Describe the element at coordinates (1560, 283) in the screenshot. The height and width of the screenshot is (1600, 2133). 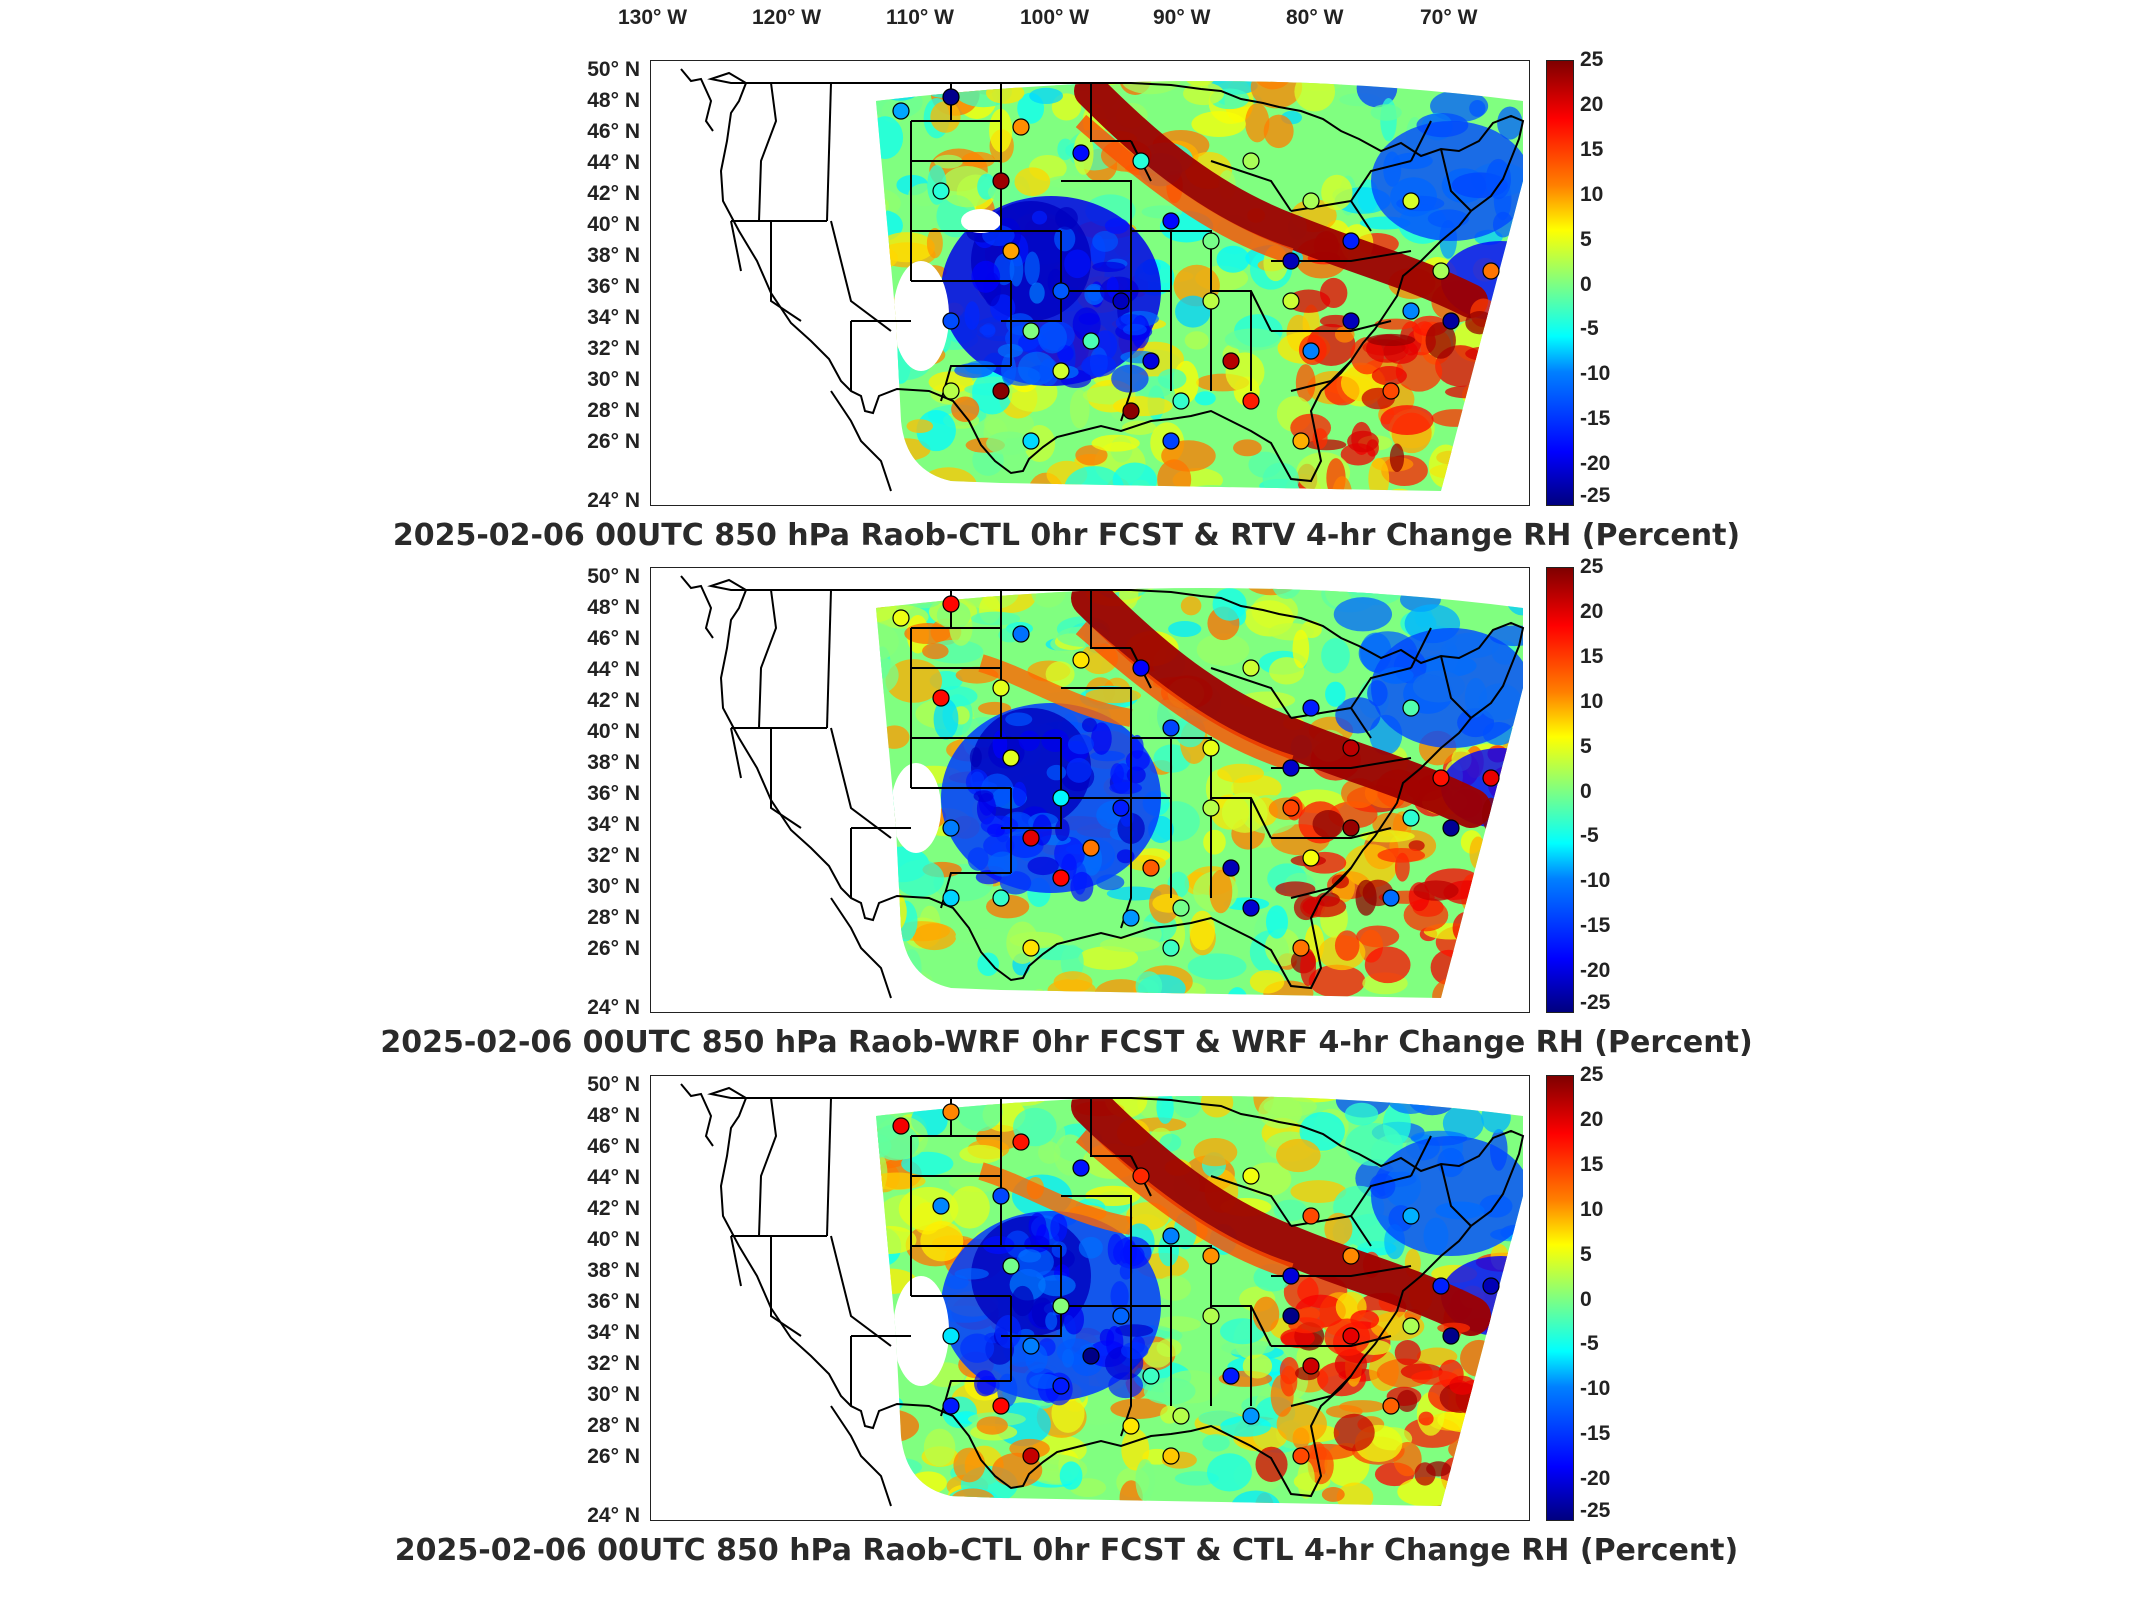
I see `colorbar` at that location.